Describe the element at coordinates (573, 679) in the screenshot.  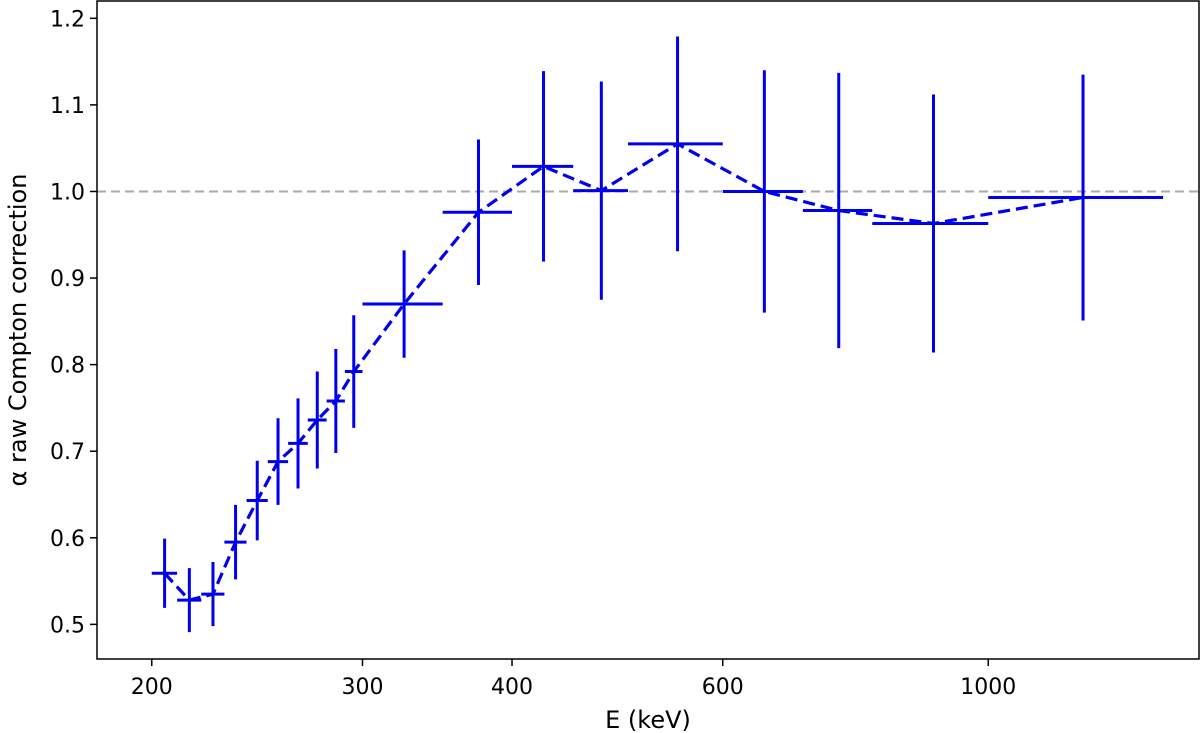
I see `x-axis: 200 300 400 600 1000` at that location.